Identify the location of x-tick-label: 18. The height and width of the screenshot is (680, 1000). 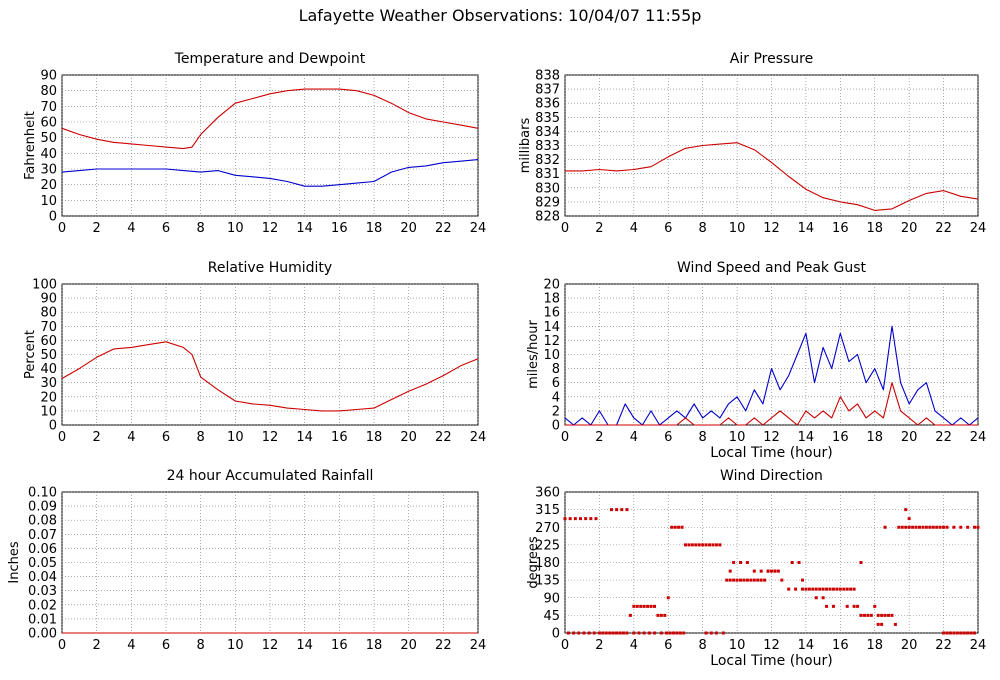
(374, 645).